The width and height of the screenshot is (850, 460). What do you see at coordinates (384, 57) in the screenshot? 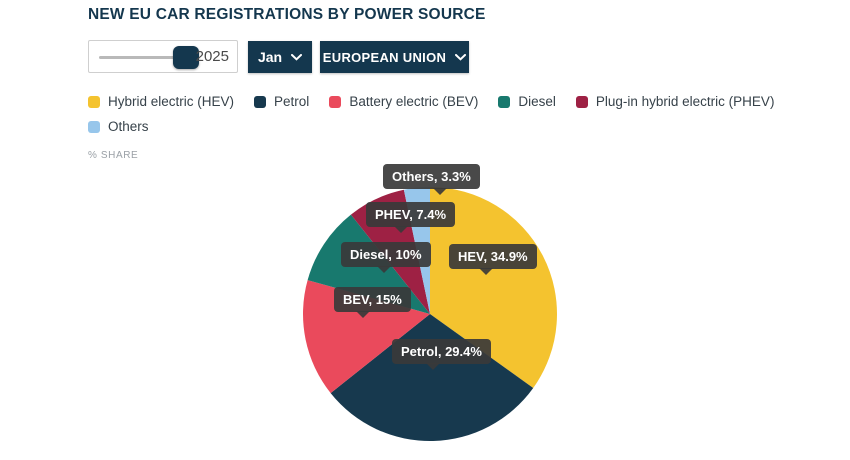
I see `region-dropdown-label: EUROPEAN UNION` at bounding box center [384, 57].